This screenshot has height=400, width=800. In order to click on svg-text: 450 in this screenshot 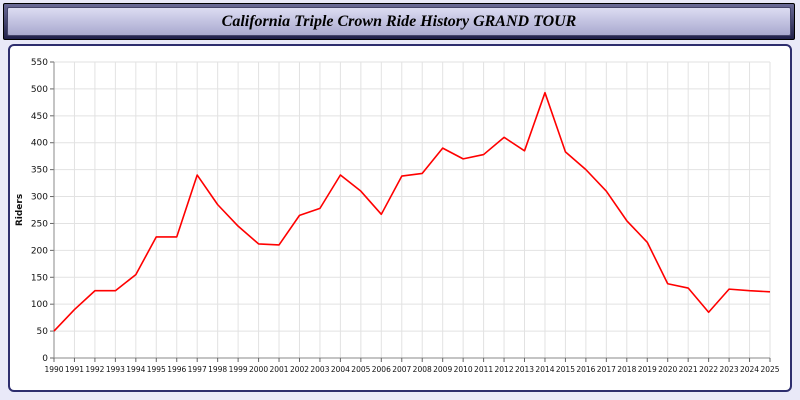, I will do `click(39, 117)`.